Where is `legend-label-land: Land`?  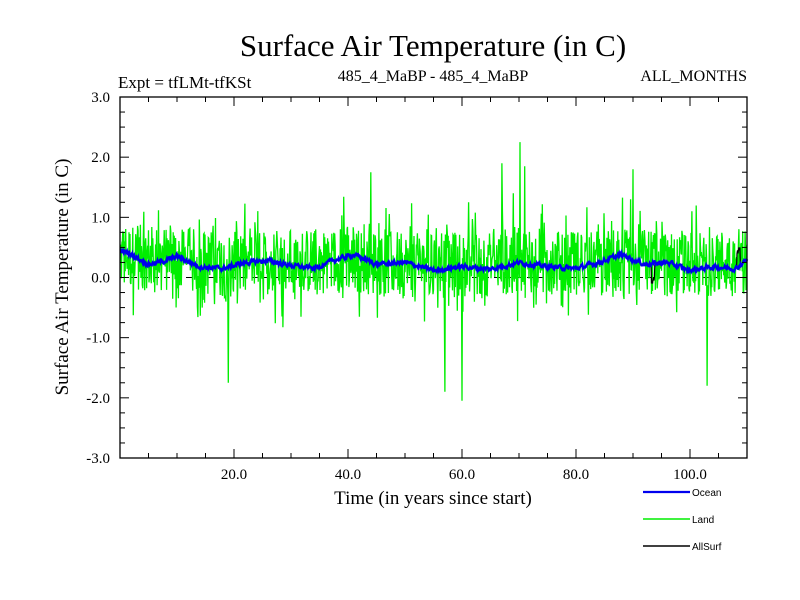
legend-label-land: Land is located at coordinates (703, 520).